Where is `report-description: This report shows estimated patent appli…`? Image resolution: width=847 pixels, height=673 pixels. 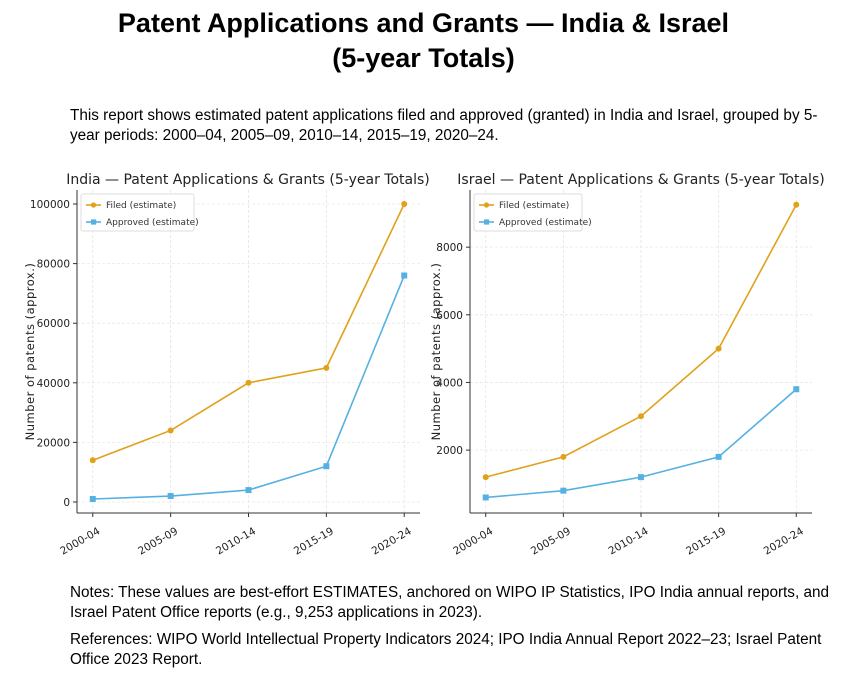 report-description: This report shows estimated patent appli… is located at coordinates (444, 125).